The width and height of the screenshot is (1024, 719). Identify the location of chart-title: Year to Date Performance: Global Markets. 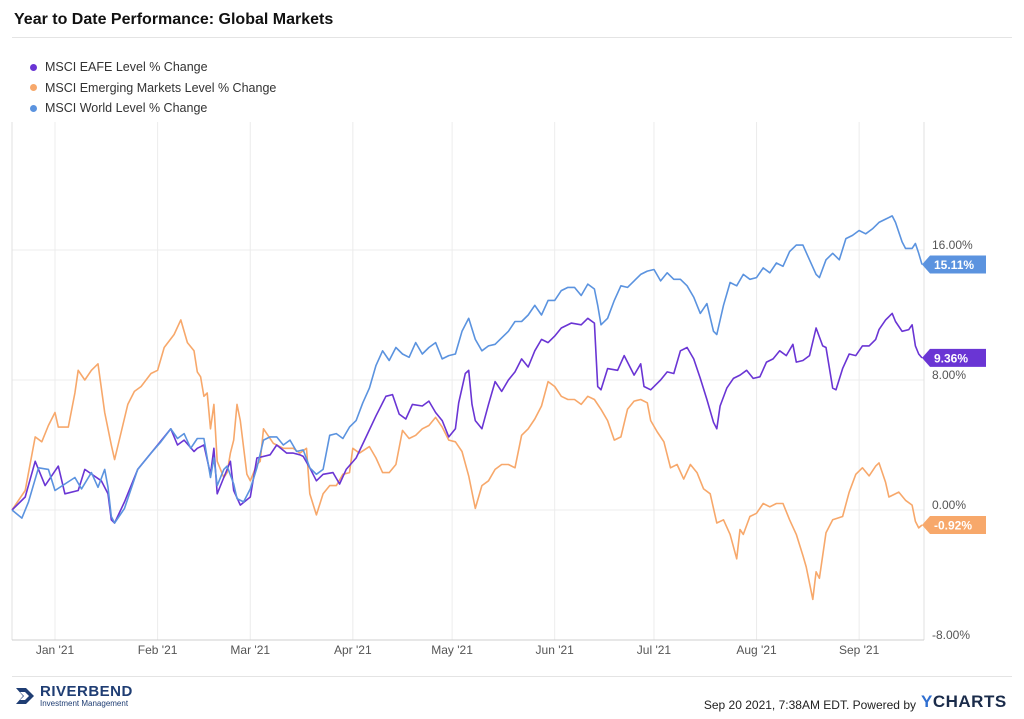
(174, 19).